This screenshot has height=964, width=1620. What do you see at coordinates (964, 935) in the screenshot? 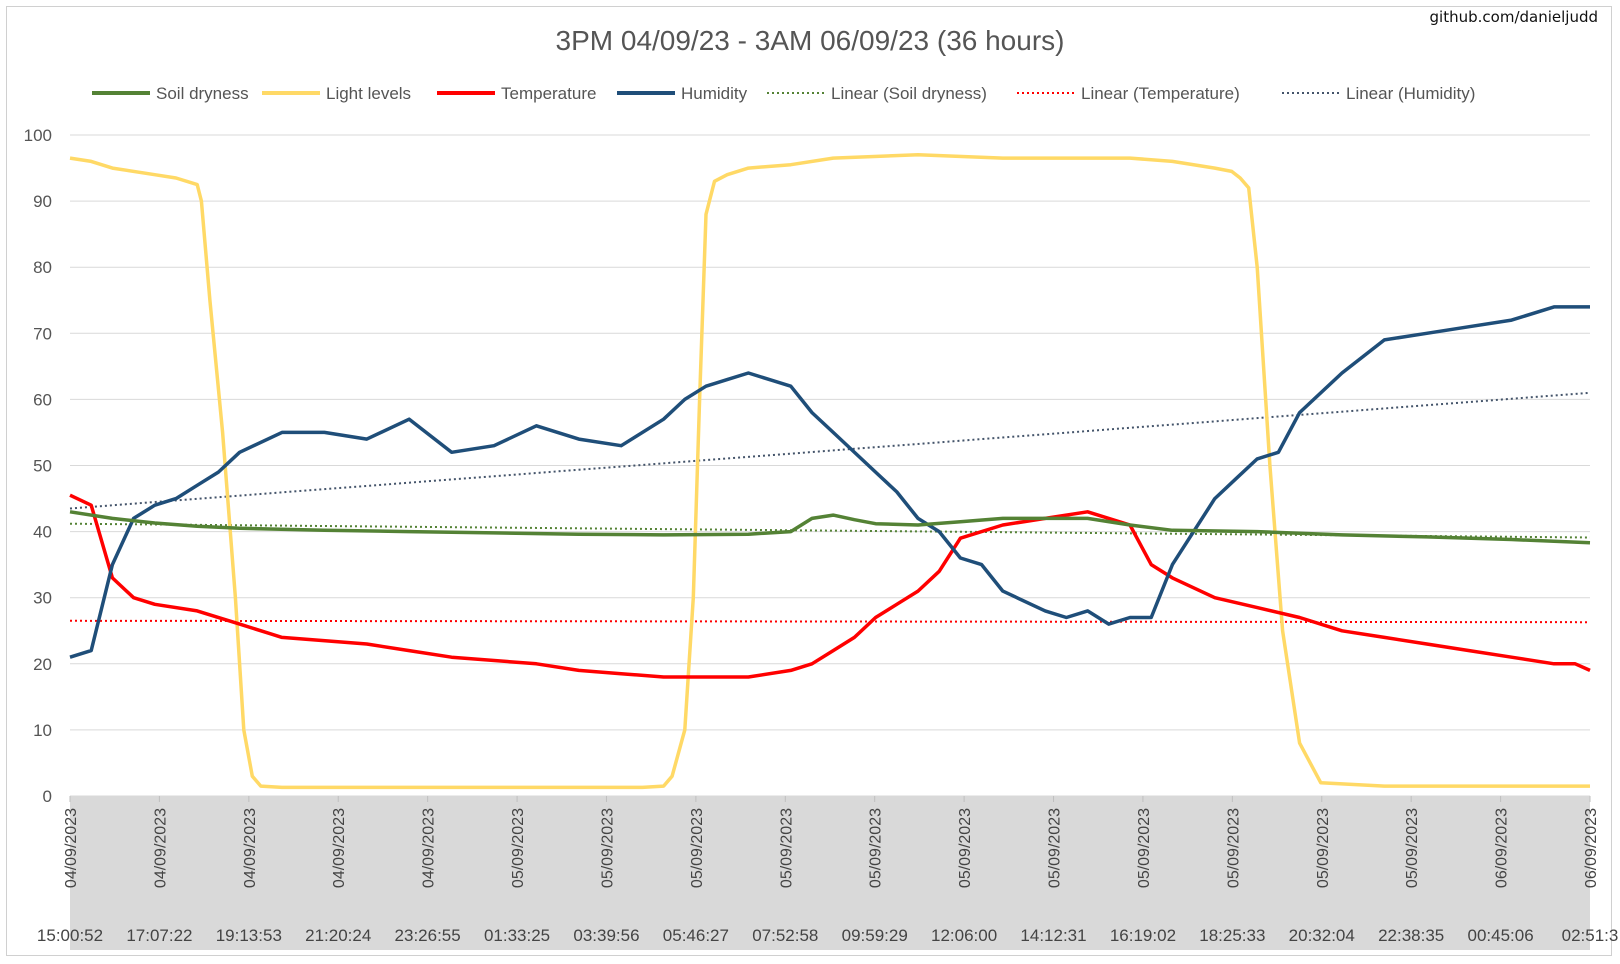
I see `x-tick-time: 12:06:00` at bounding box center [964, 935].